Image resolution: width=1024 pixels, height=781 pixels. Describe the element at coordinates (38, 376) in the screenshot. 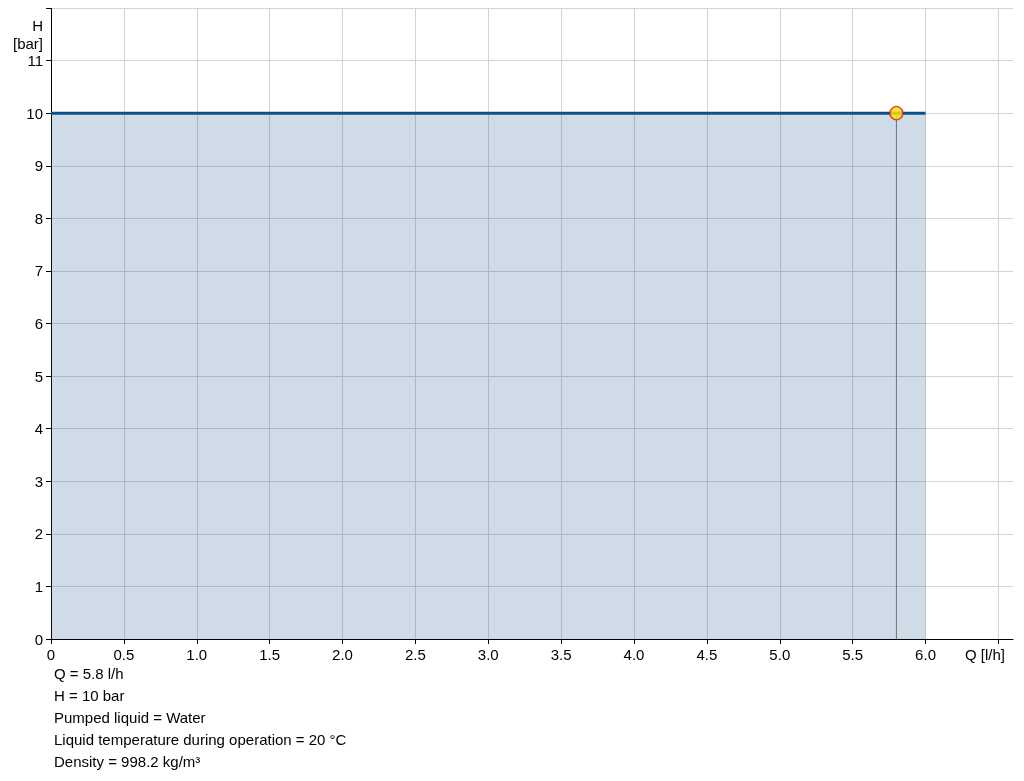

I see `y-tick-label: 5` at that location.